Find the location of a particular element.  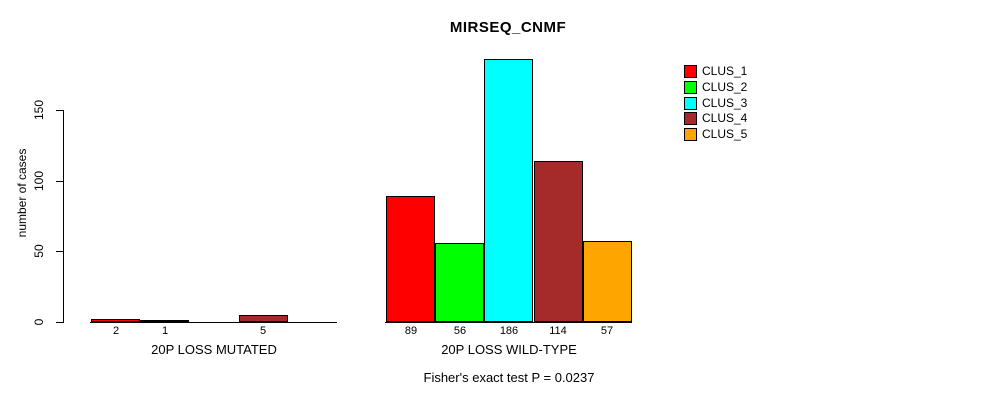

bar-value-label: 2 is located at coordinates (116, 331).